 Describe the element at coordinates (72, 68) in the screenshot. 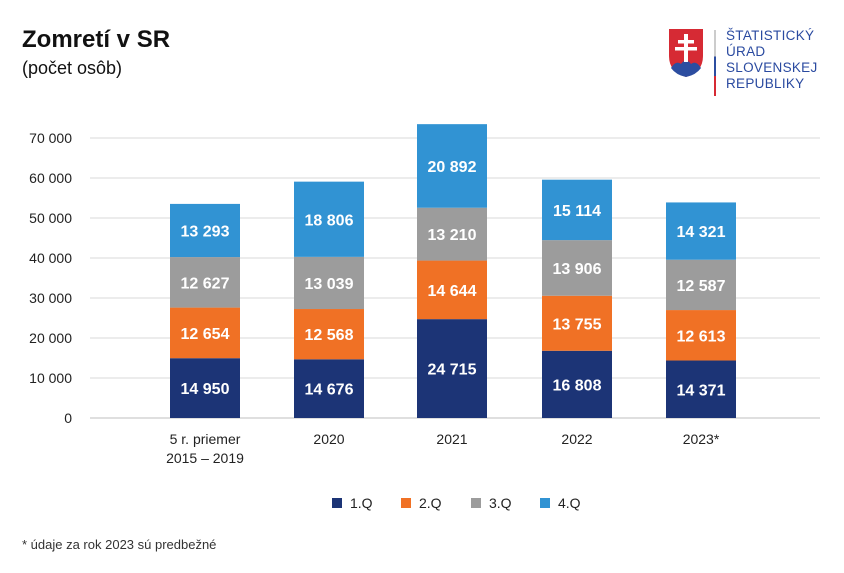

I see `chart-subtitle: (počet osôb)` at that location.